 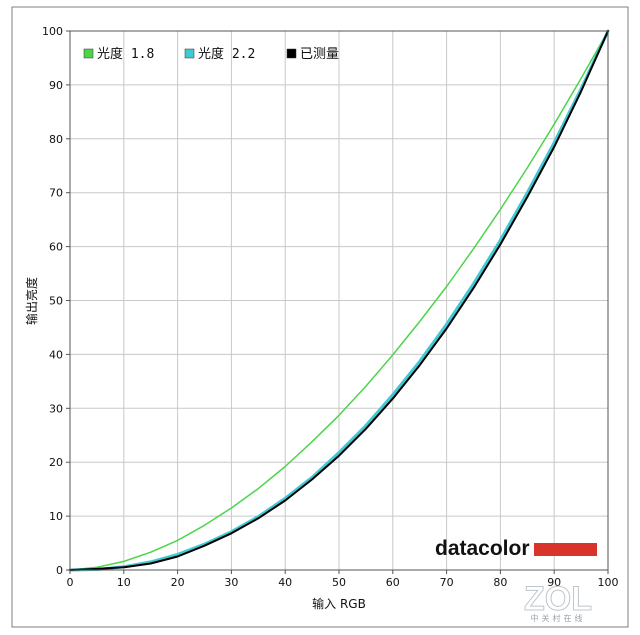 What do you see at coordinates (482, 548) in the screenshot?
I see `datacolor-wordmark: datacolor` at bounding box center [482, 548].